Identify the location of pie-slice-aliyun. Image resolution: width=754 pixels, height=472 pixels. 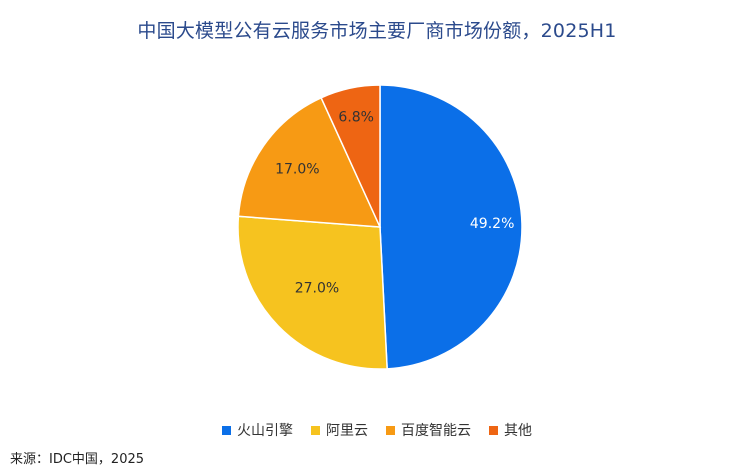
(312, 292).